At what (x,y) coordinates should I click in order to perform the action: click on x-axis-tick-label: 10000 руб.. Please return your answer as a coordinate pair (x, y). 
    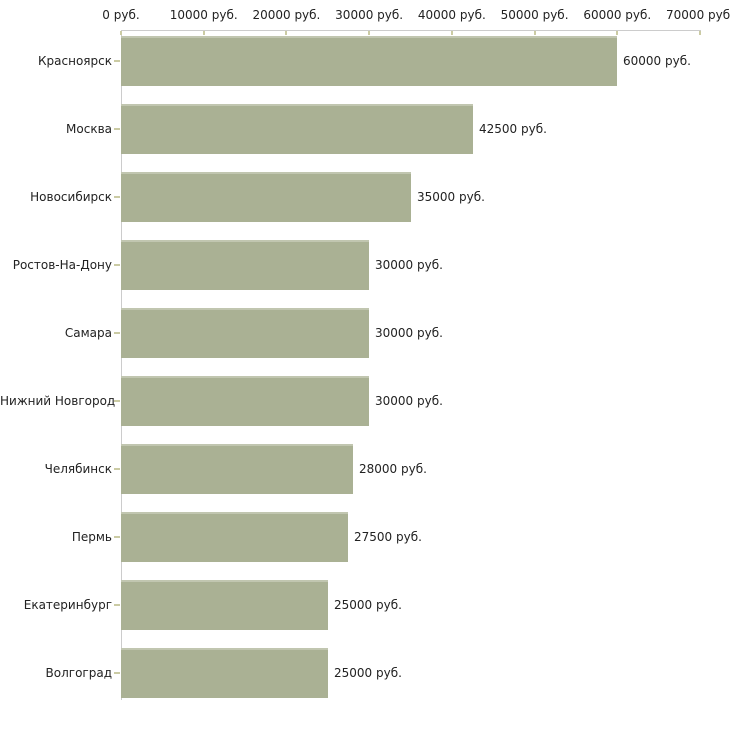
    Looking at the image, I should click on (203, 15).